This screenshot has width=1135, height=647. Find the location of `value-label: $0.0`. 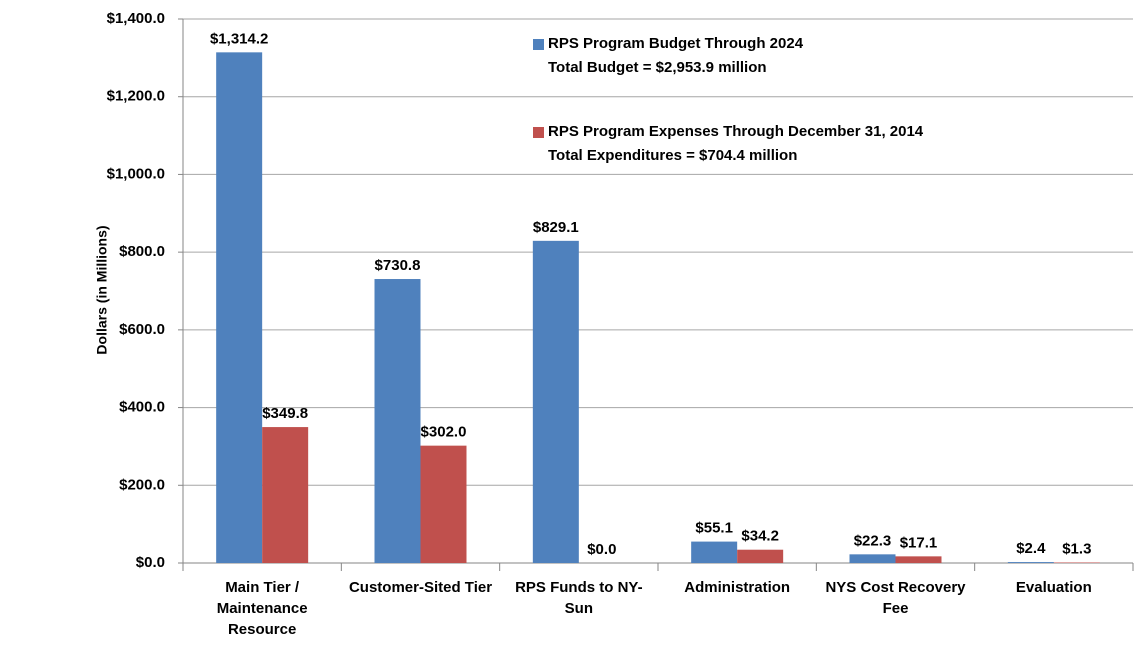

value-label: $0.0 is located at coordinates (601, 549).